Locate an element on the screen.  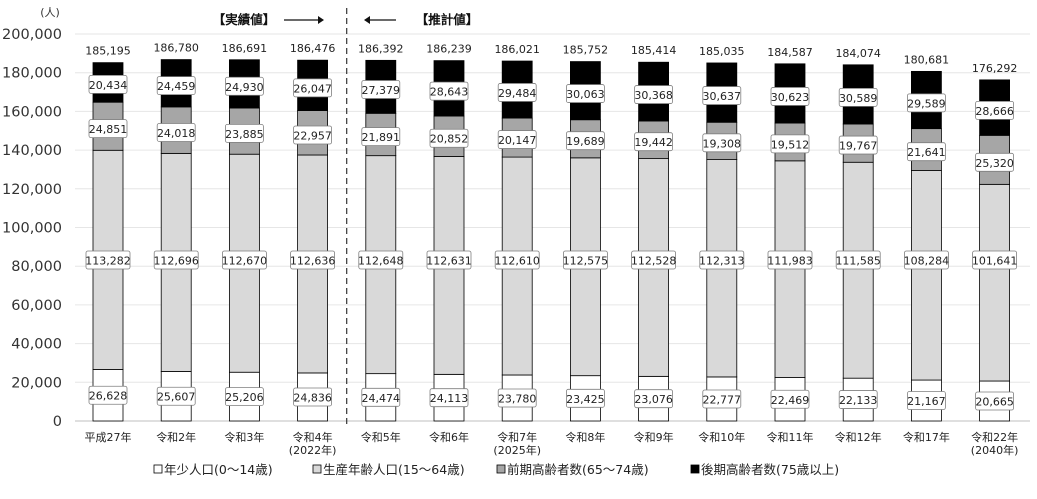
value-label: 101,641 is located at coordinates (995, 261).